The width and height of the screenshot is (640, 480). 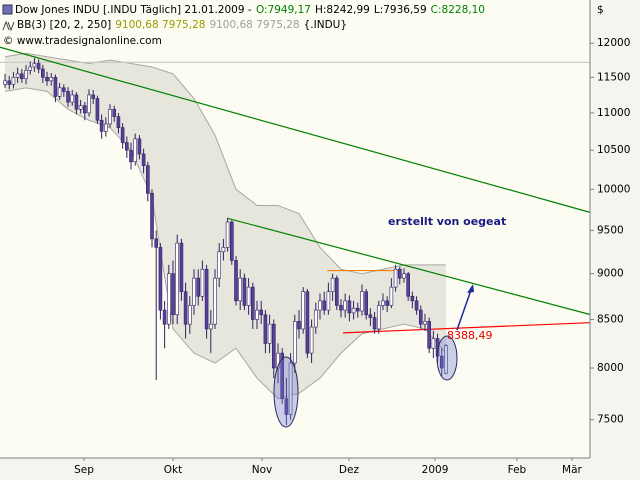 What do you see at coordinates (64, 25) in the screenshot?
I see `indicator-name: BB(3) [20, 2, 250]` at bounding box center [64, 25].